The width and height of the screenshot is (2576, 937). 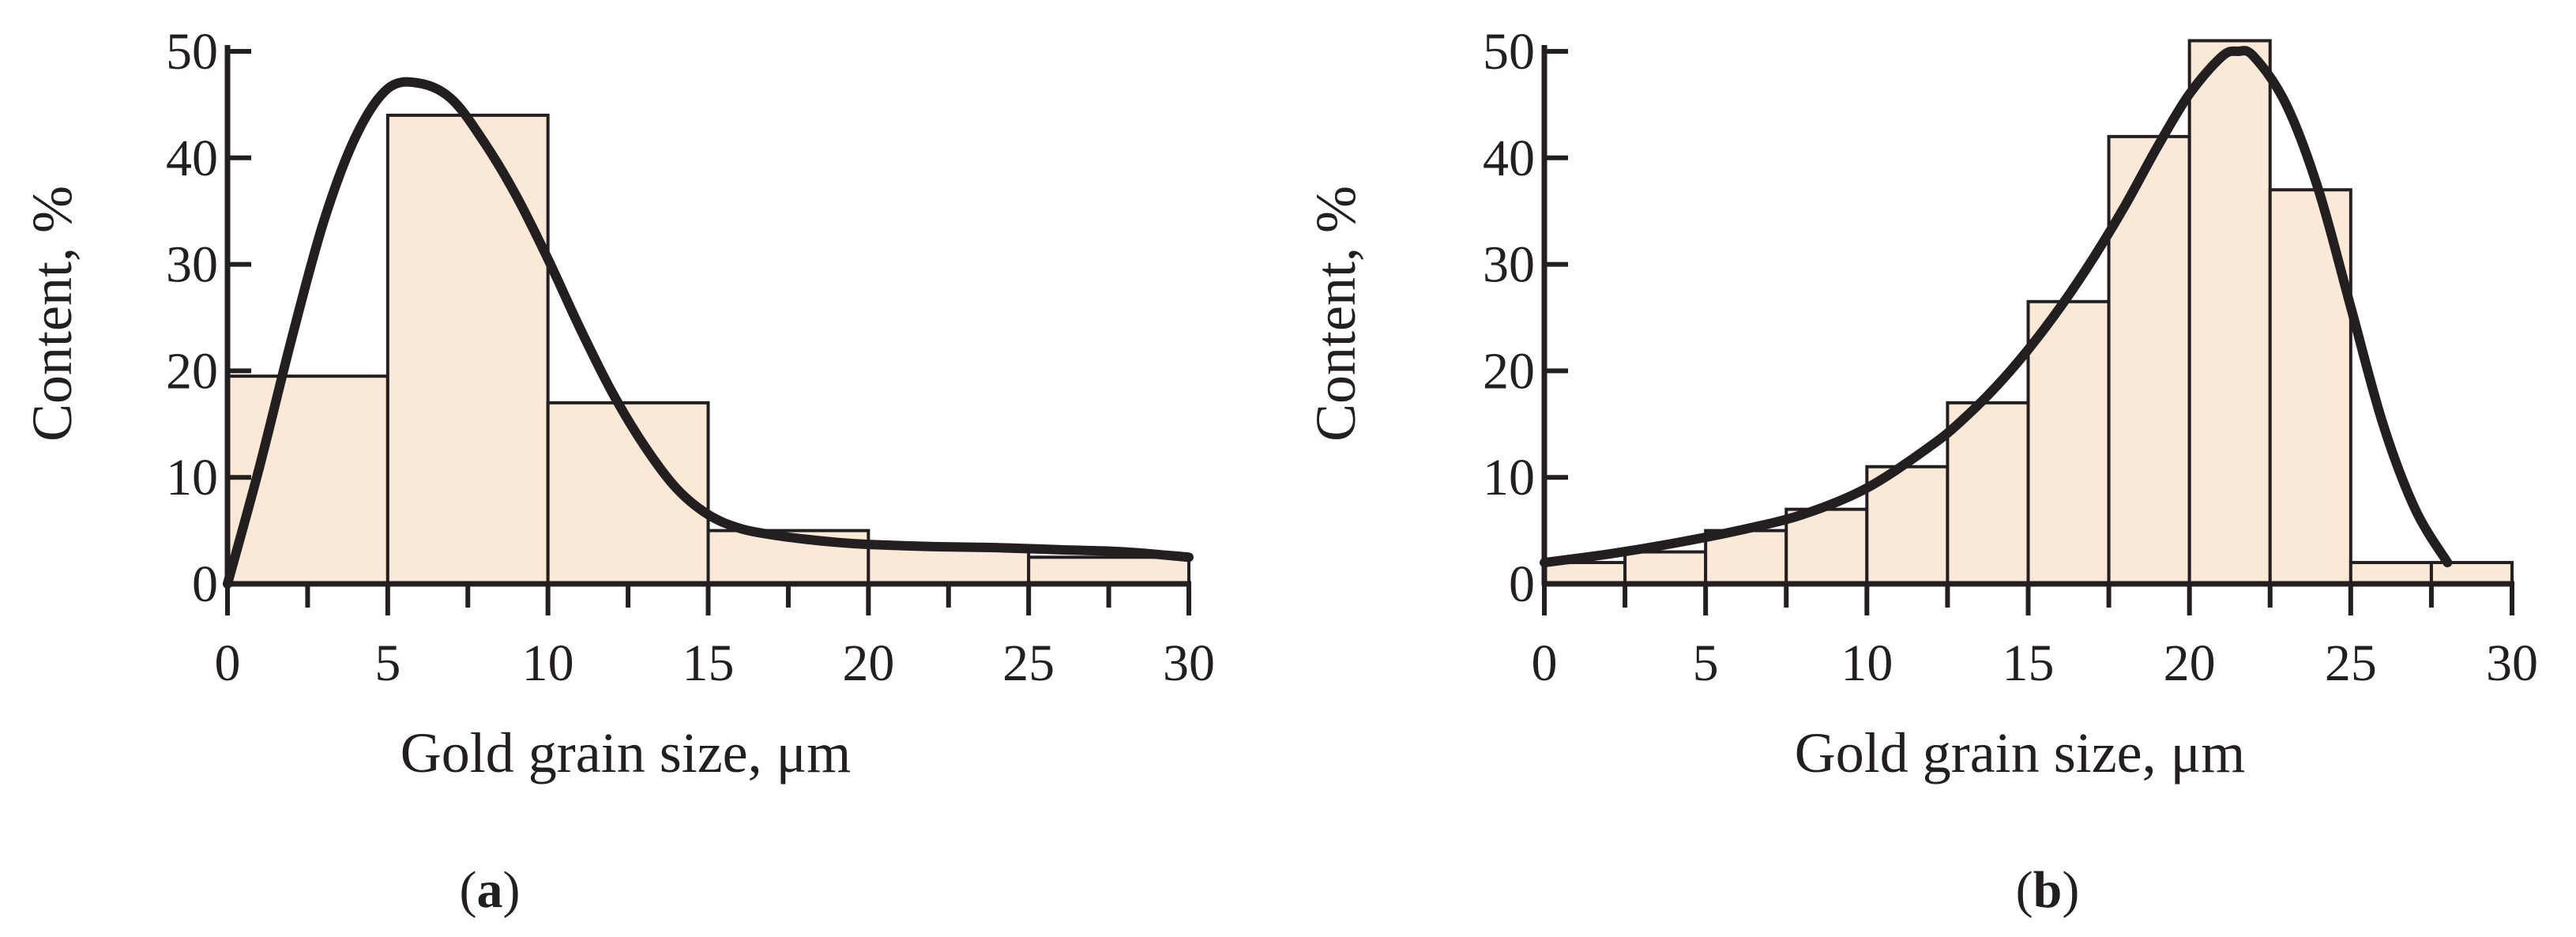 I want to click on y-tick-label-a-1: 10, so click(x=192, y=477).